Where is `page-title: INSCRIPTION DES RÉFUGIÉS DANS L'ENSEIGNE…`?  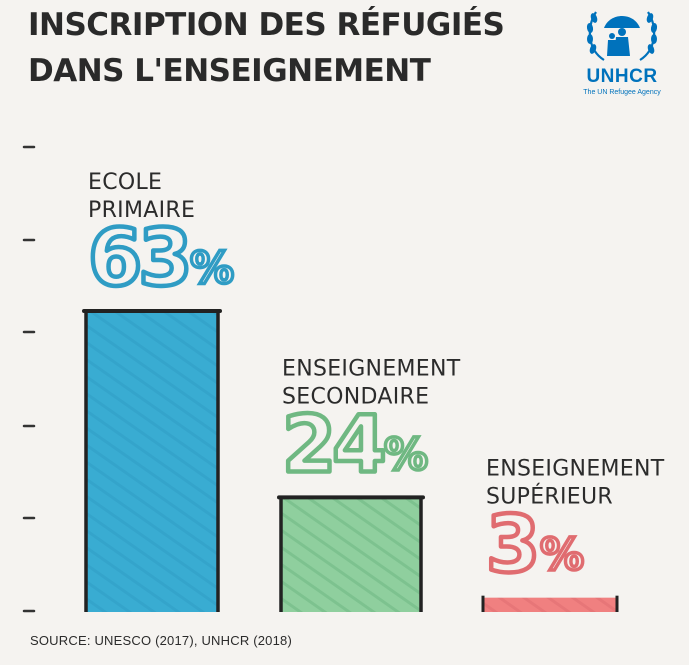 page-title: INSCRIPTION DES RÉFUGIÉS DANS L'ENSEIGNE… is located at coordinates (298, 48).